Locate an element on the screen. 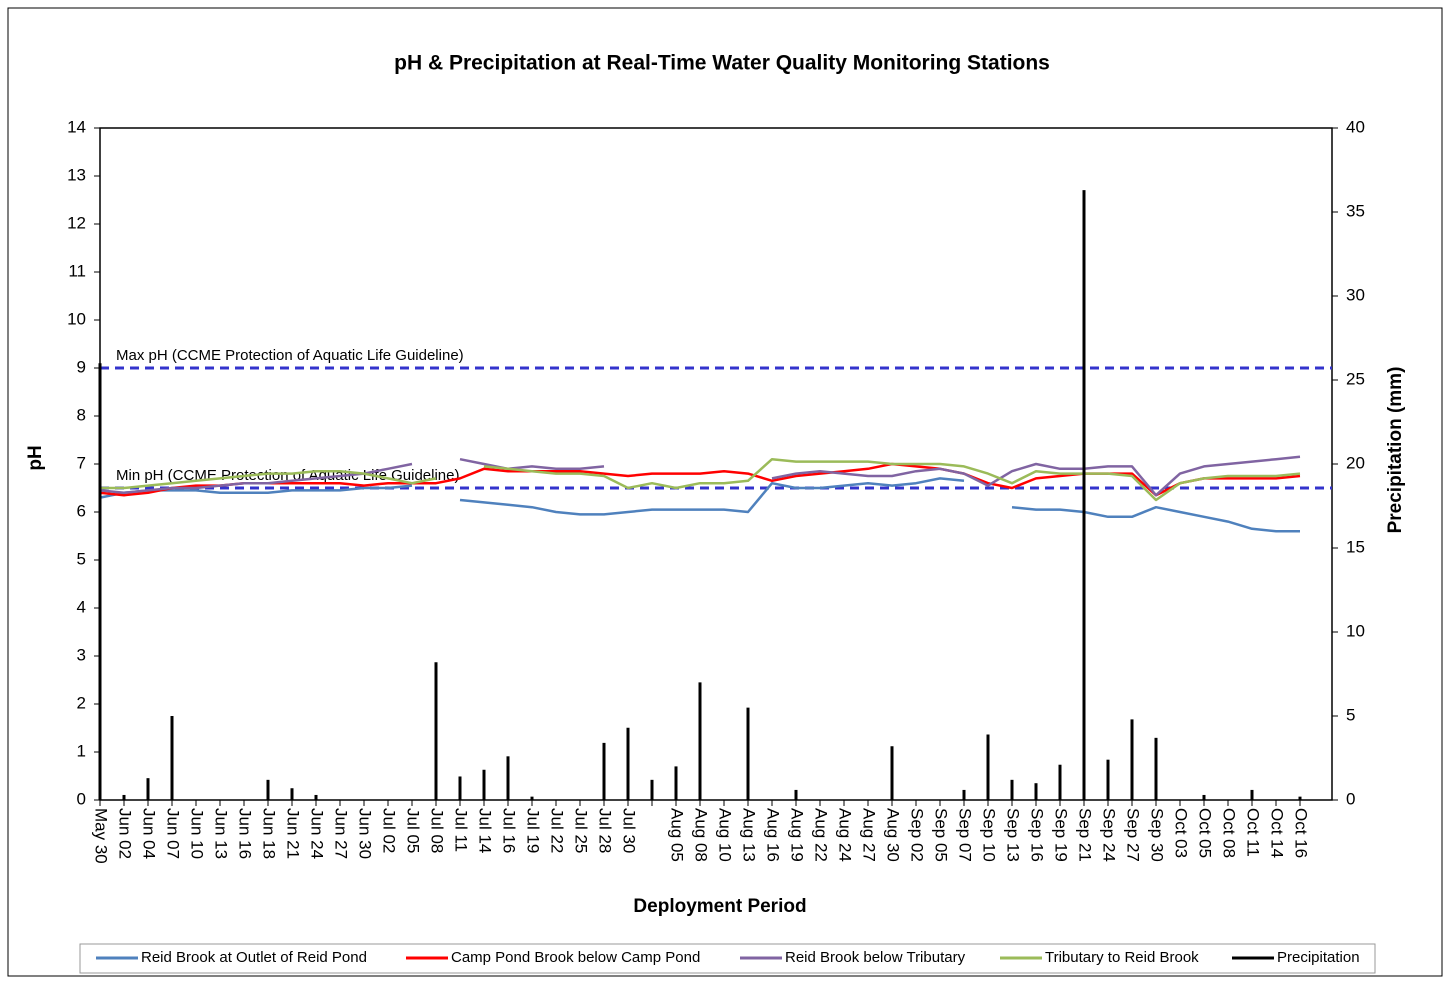 Image resolution: width=1450 pixels, height=981 pixels. x-tick-label: Sep 13 is located at coordinates (1013, 835).